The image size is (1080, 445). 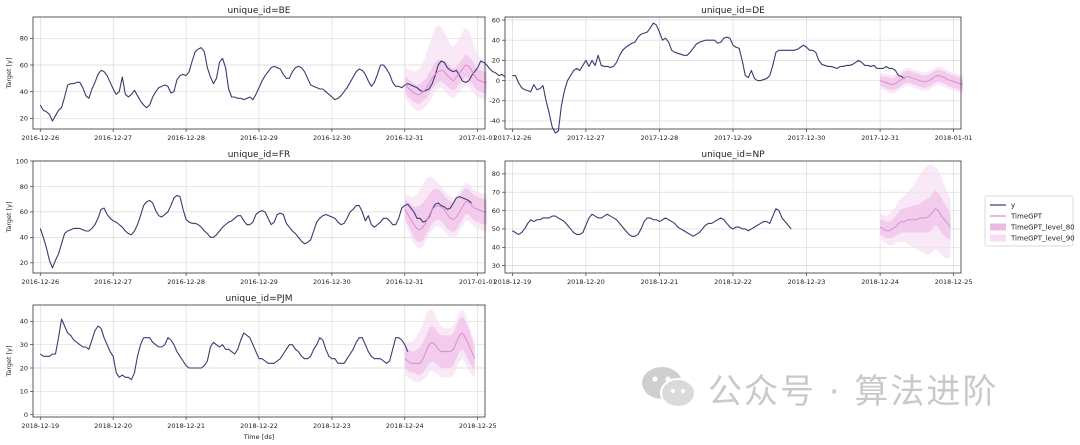 I want to click on legend: y TimeGPT TimeGPT_level_80 TimeGPT_level_90, so click(x=1029, y=221).